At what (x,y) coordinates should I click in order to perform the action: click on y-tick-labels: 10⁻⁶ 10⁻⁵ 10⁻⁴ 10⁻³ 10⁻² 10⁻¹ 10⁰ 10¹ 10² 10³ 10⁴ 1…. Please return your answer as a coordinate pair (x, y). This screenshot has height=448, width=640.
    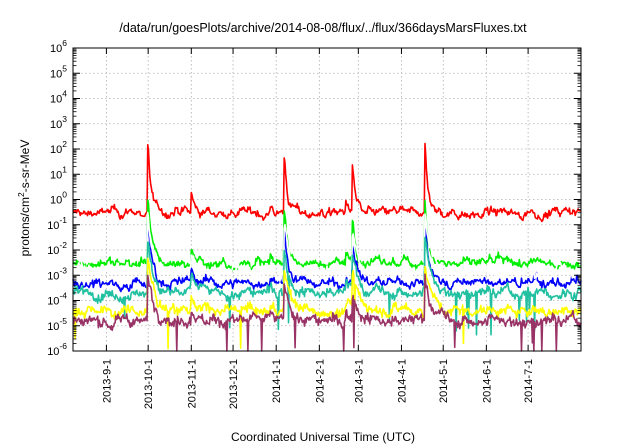
    Looking at the image, I should click on (57, 198).